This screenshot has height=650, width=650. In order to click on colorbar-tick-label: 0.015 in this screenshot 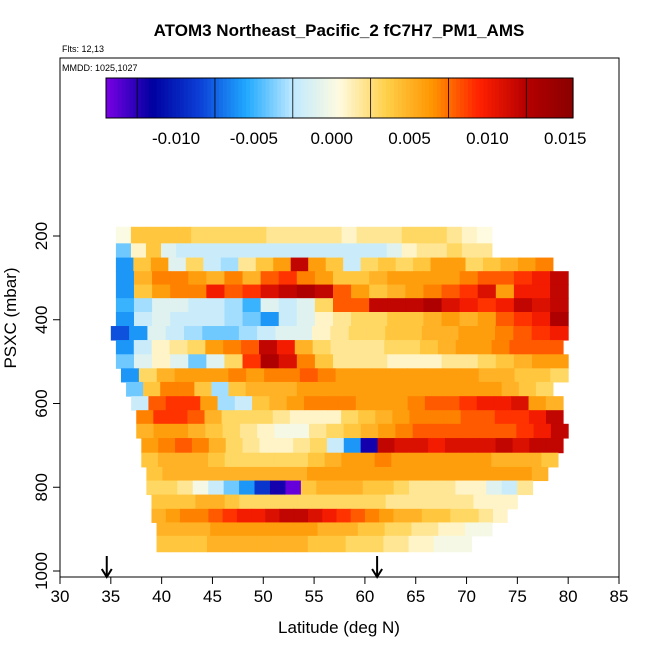, I will do `click(565, 138)`.